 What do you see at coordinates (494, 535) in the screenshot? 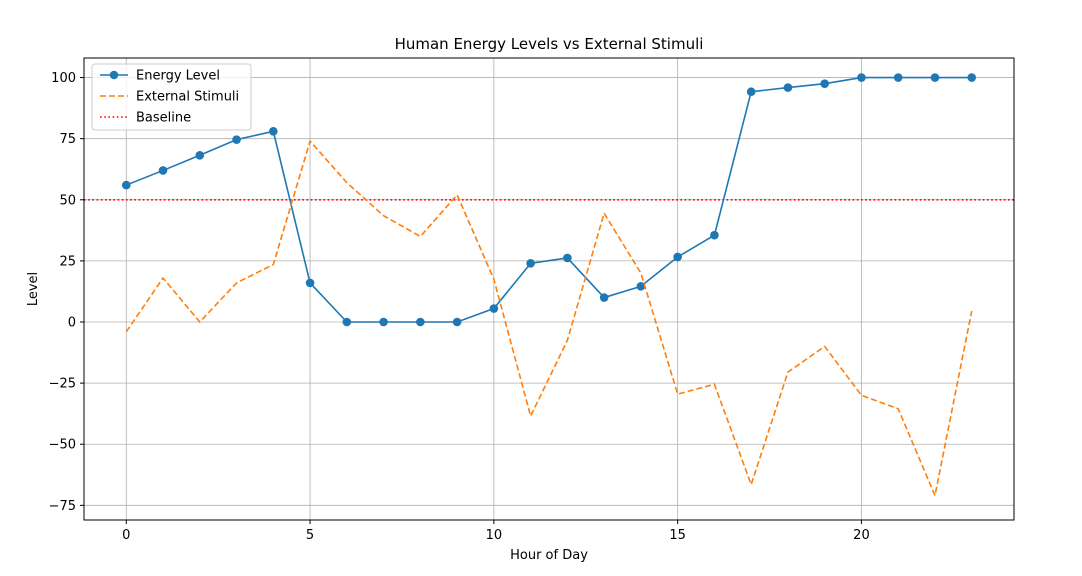
I see `x-tick-label: 10` at bounding box center [494, 535].